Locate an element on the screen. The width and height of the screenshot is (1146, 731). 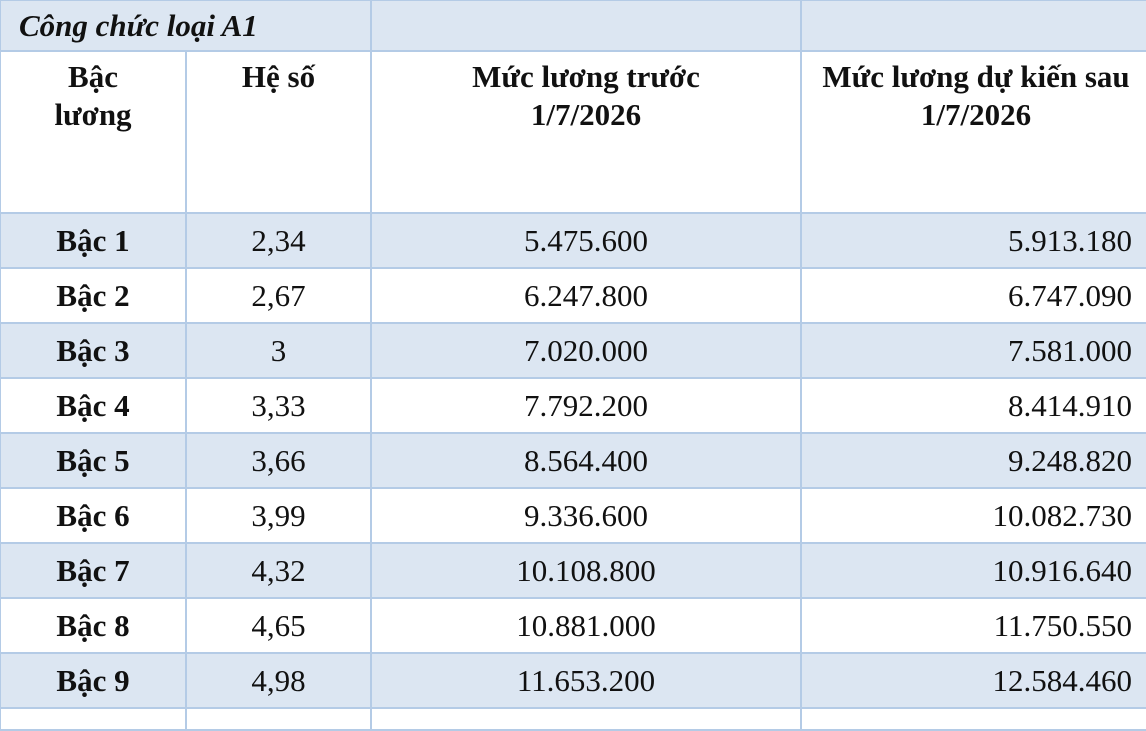
cell: Bậc 8 is located at coordinates (93, 625).